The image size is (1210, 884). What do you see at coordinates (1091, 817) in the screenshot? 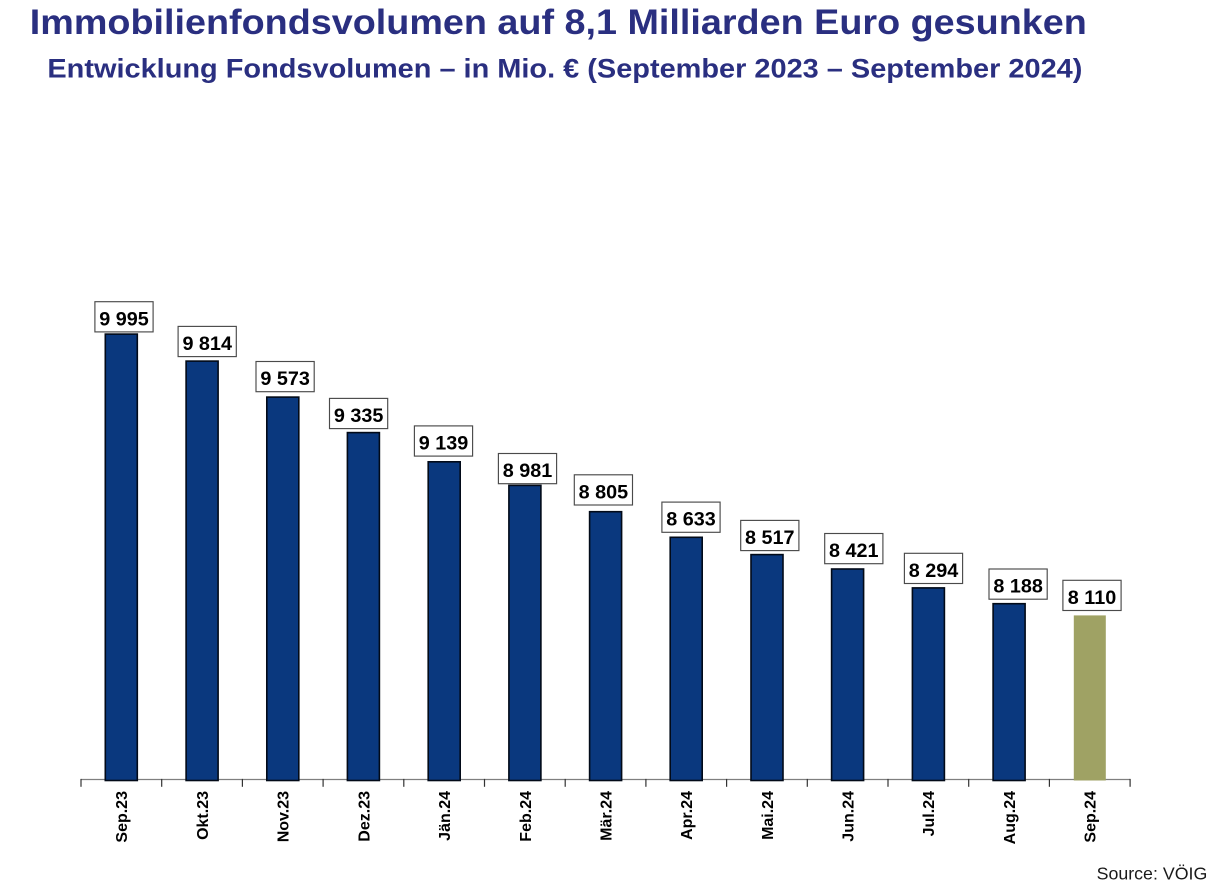
I see `svg-text: Sep.24` at bounding box center [1091, 817].